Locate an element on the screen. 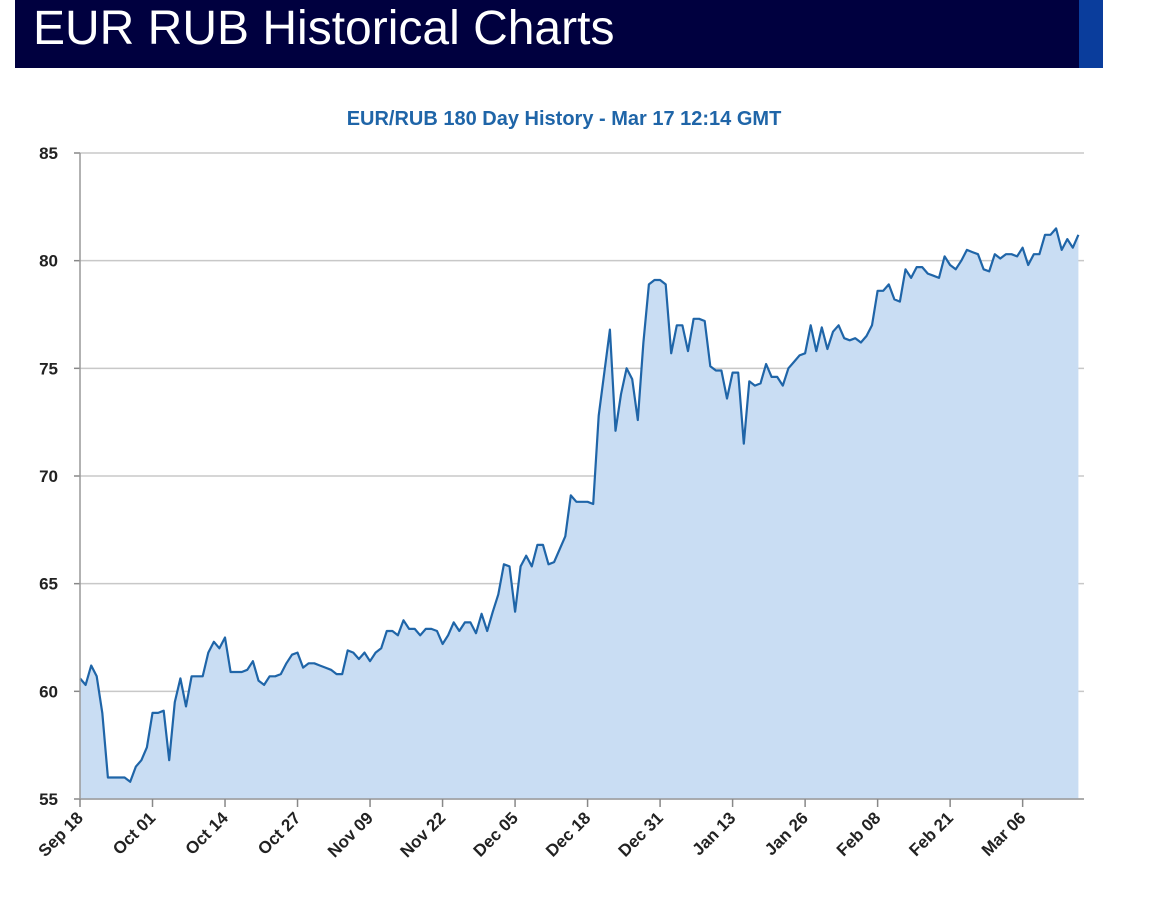 The width and height of the screenshot is (1170, 900). x-tick-label: Jan 26 is located at coordinates (786, 833).